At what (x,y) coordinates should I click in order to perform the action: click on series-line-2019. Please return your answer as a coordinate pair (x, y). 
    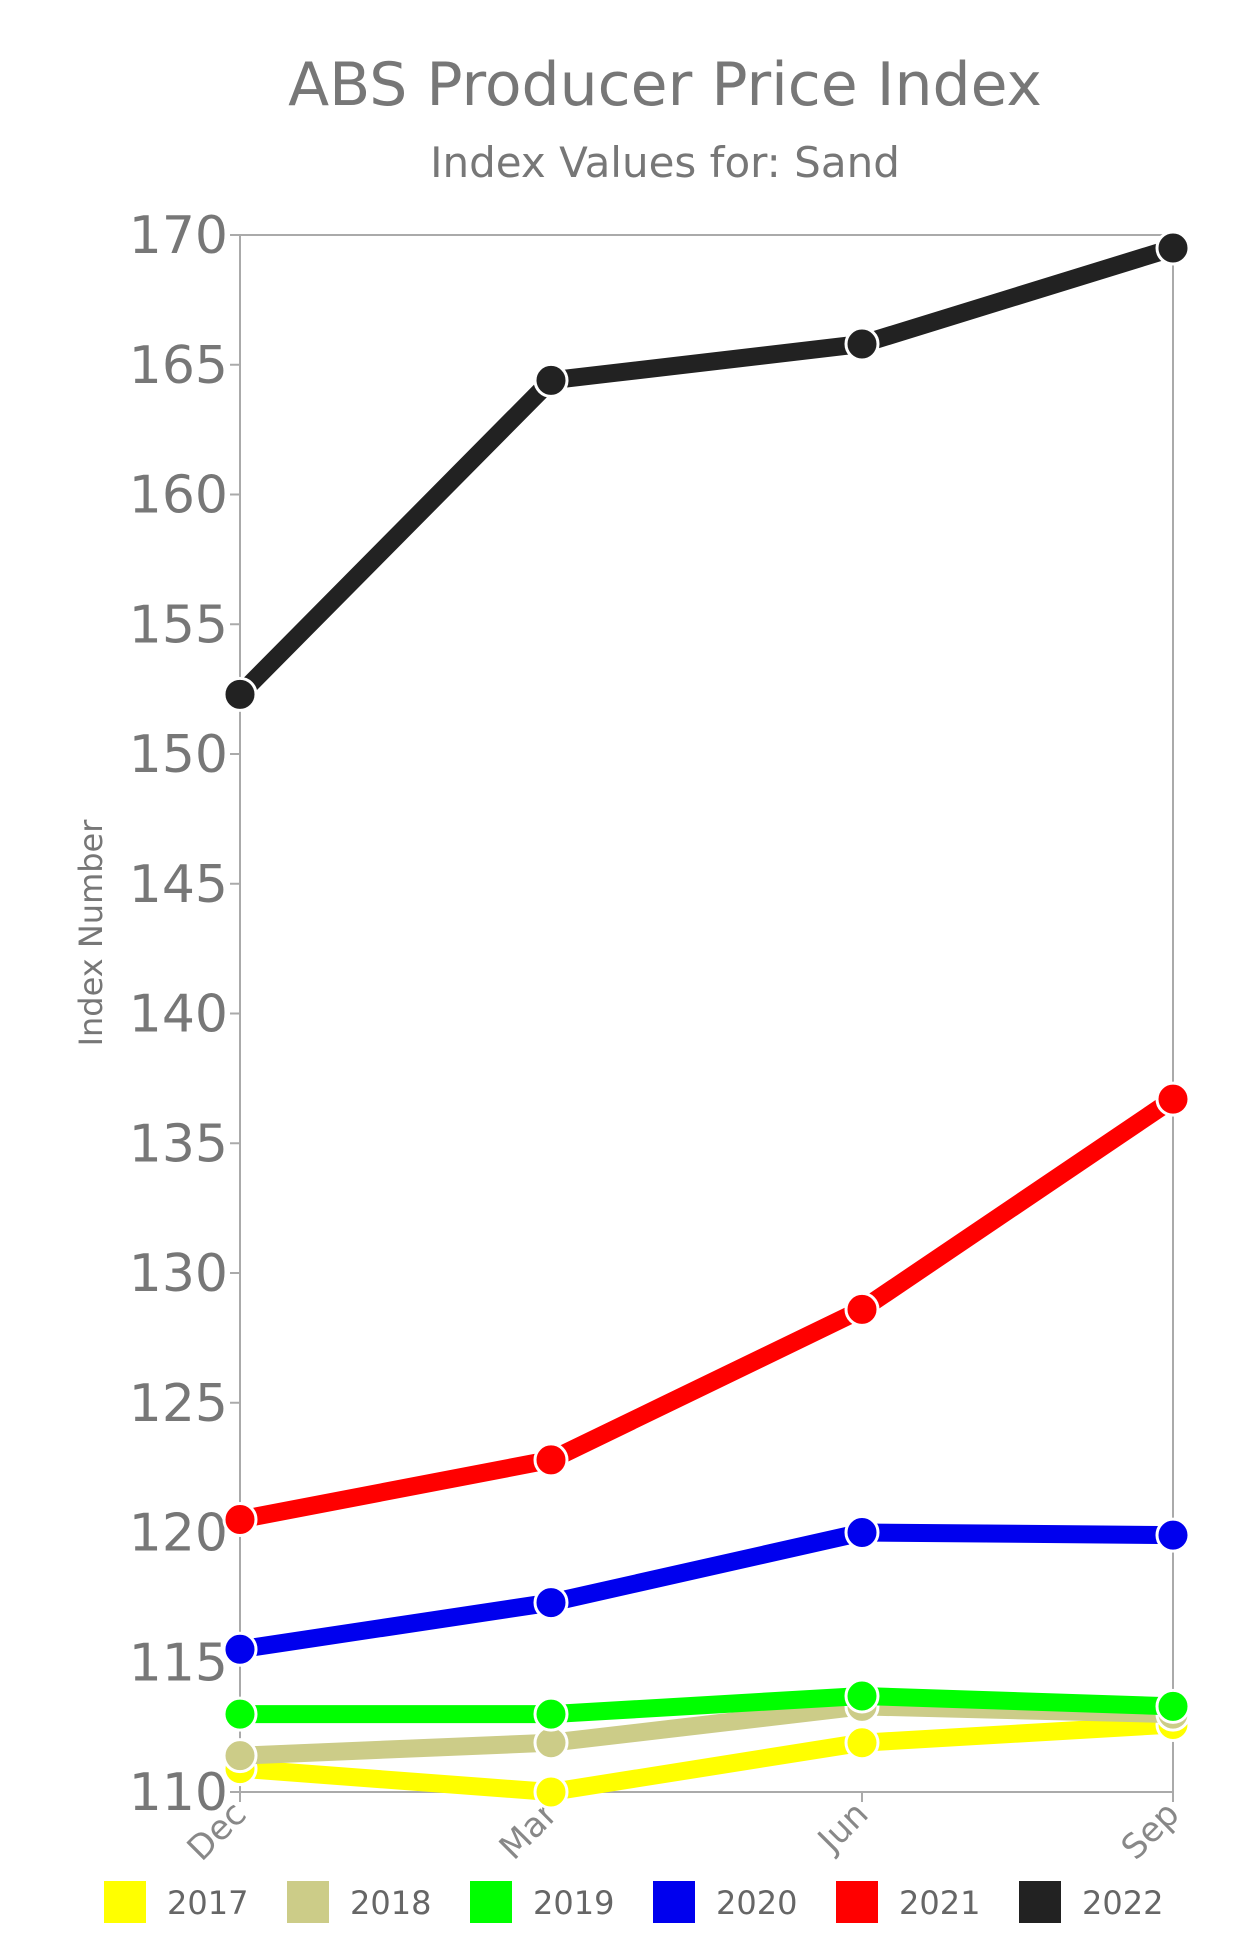
    Looking at the image, I should click on (706, 1705).